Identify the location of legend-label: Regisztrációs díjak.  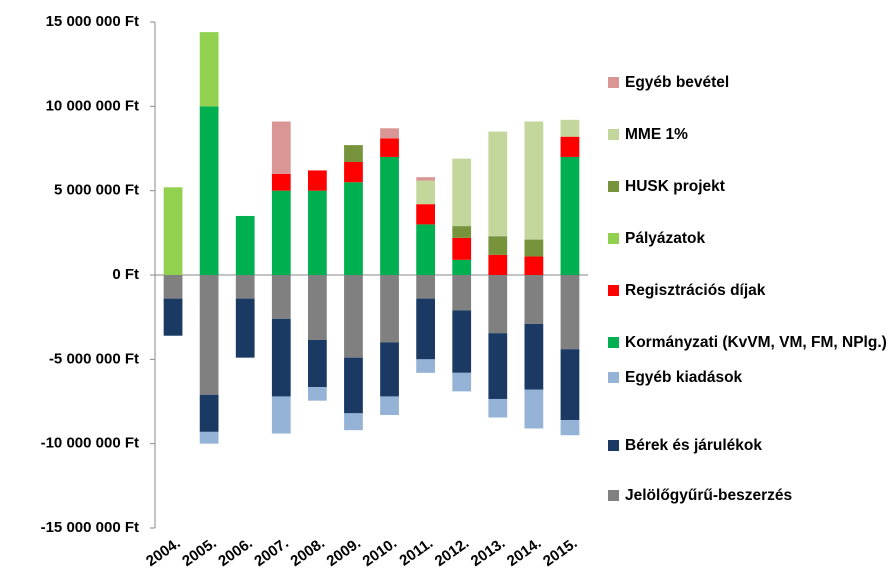
(695, 290).